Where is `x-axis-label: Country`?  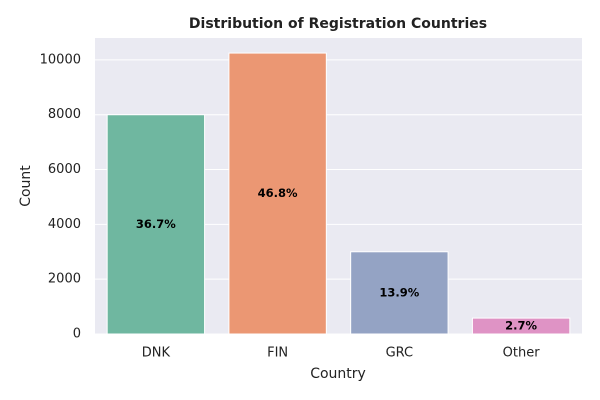
x-axis-label: Country is located at coordinates (338, 374).